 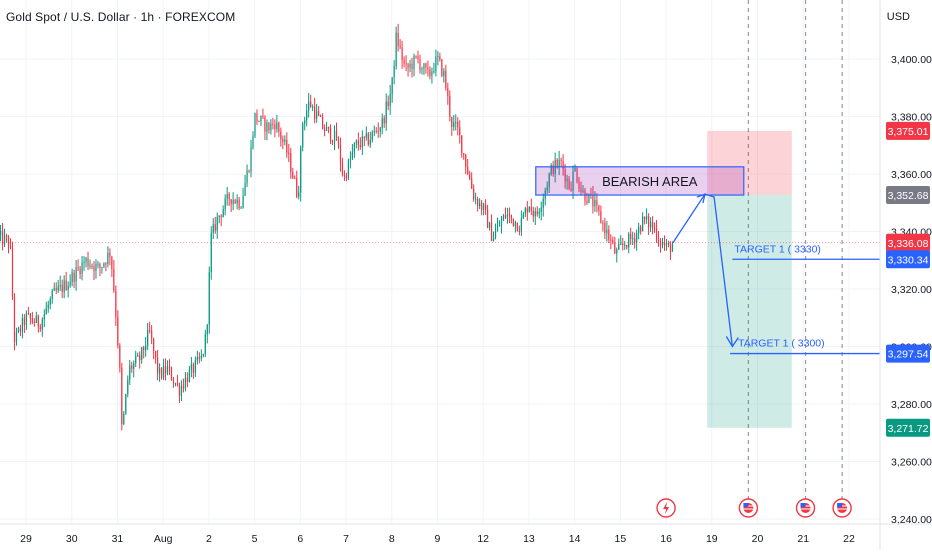 What do you see at coordinates (908, 429) in the screenshot?
I see `price-badge-label: 3,271.72` at bounding box center [908, 429].